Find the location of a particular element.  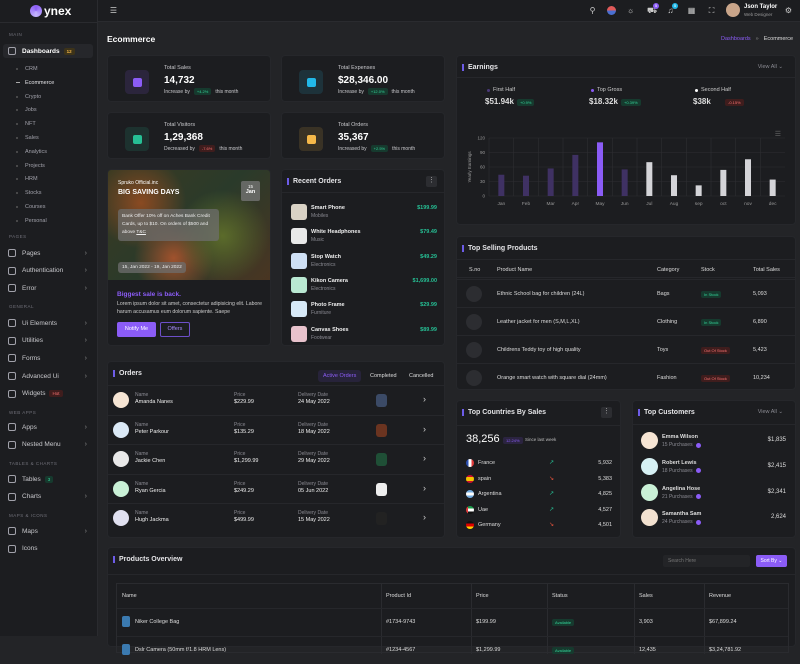

verified-icon is located at coordinates (698, 445).